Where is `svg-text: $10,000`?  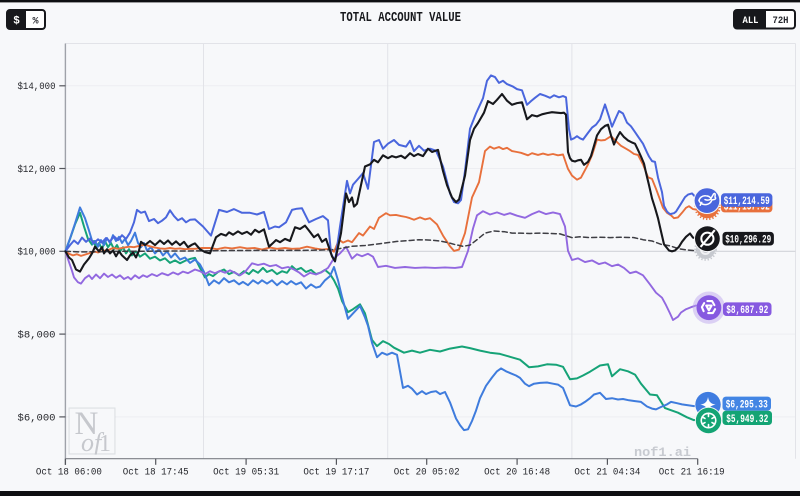
svg-text: $10,000 is located at coordinates (37, 253).